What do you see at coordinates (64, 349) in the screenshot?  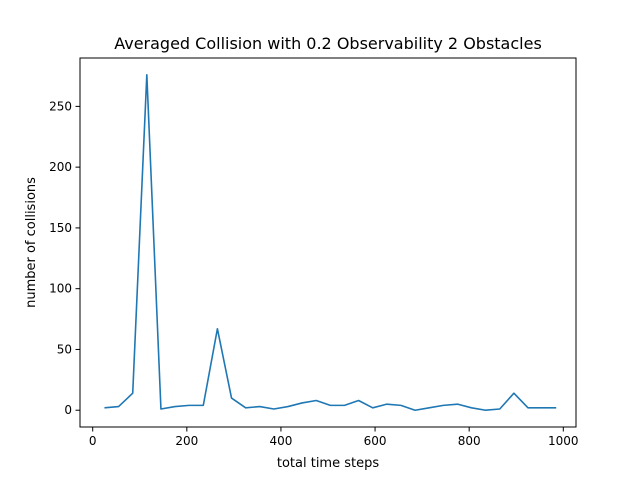 I see `y-tick-label: 50` at bounding box center [64, 349].